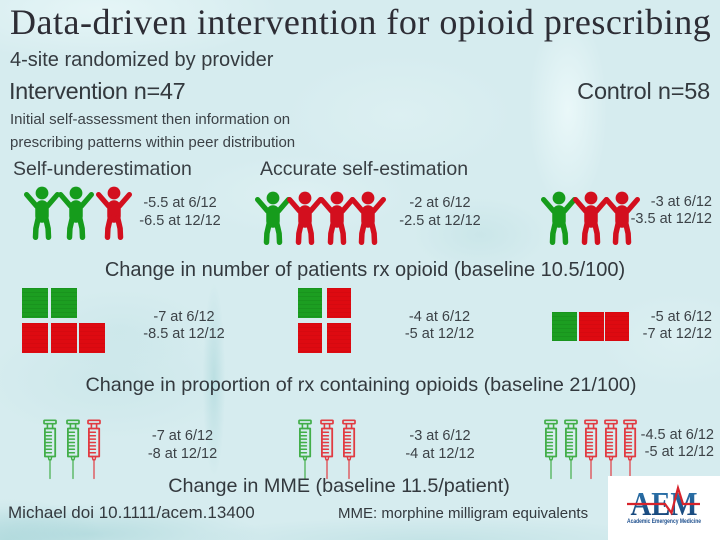  I want to click on svg-text: Academic Emergency Medicine, so click(664, 521).